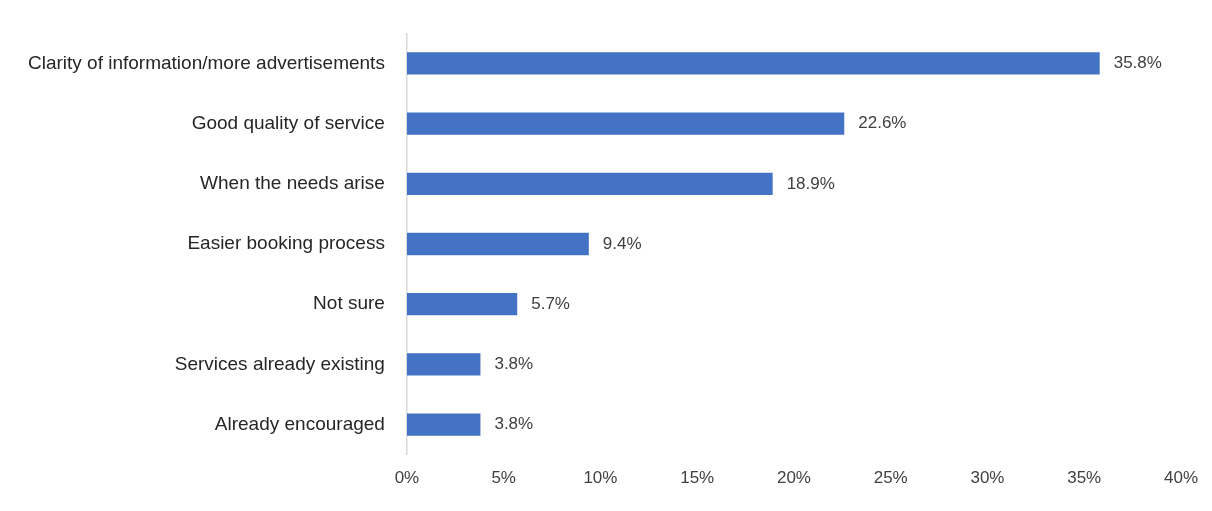 The width and height of the screenshot is (1212, 511). I want to click on x-tick-label: 30%, so click(987, 478).